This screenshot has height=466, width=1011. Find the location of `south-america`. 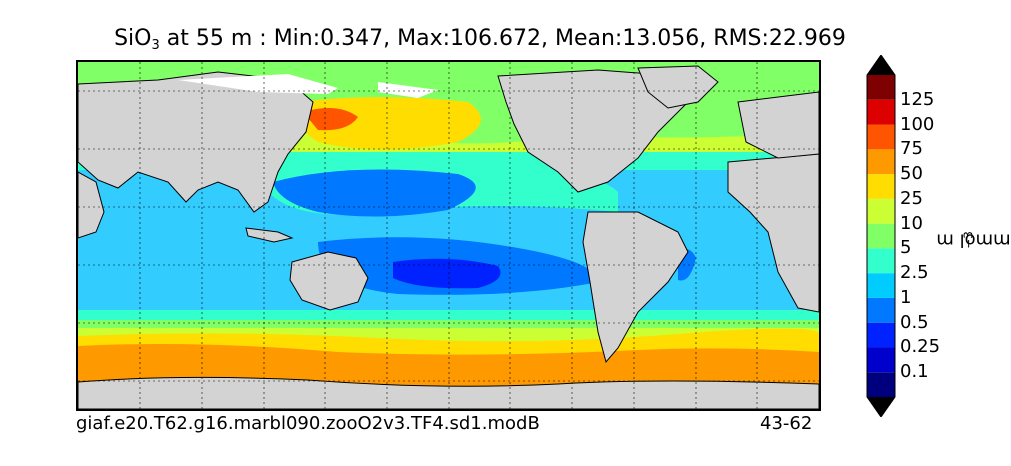

south-america is located at coordinates (635, 287).